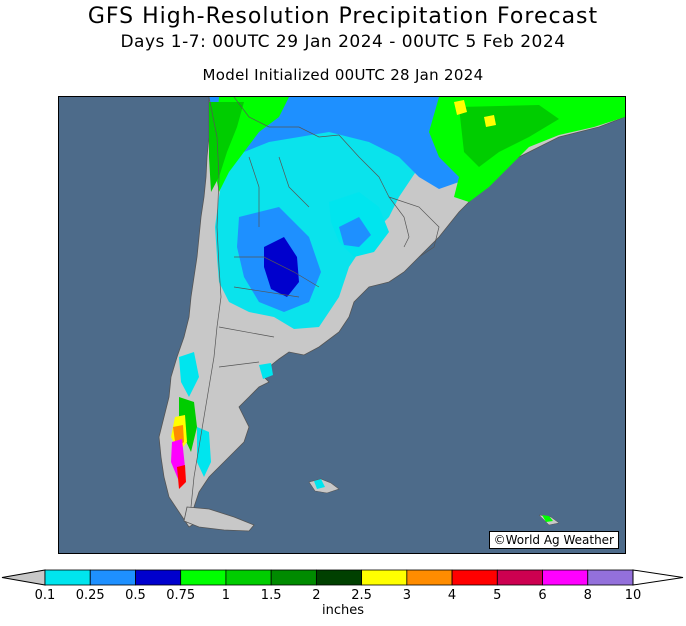  Describe the element at coordinates (406, 595) in the screenshot. I see `legend-tick-label: 3` at that location.